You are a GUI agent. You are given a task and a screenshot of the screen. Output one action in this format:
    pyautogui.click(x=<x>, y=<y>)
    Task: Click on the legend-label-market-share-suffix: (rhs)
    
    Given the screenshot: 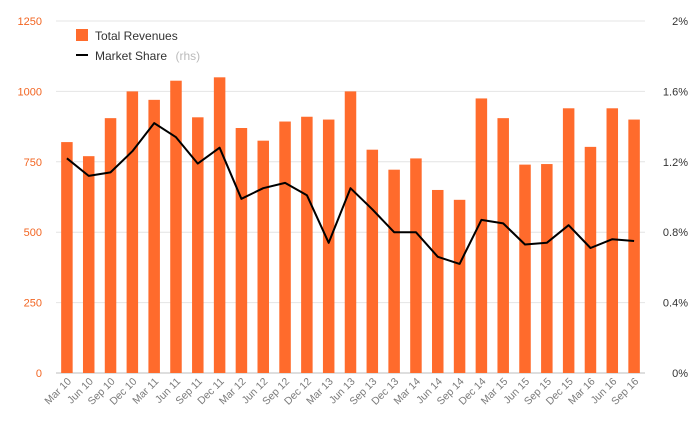 What is the action you would take?
    pyautogui.click(x=187, y=56)
    